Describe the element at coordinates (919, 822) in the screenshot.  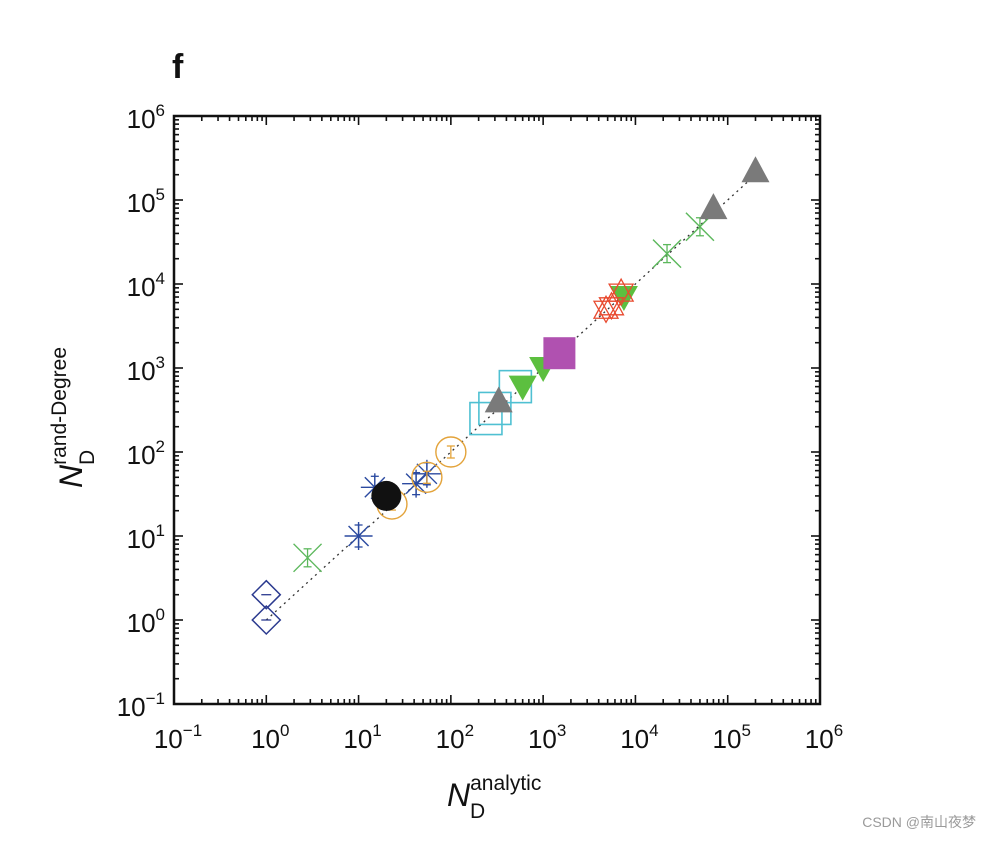
I see `watermark: CSDN @南山夜梦` at that location.